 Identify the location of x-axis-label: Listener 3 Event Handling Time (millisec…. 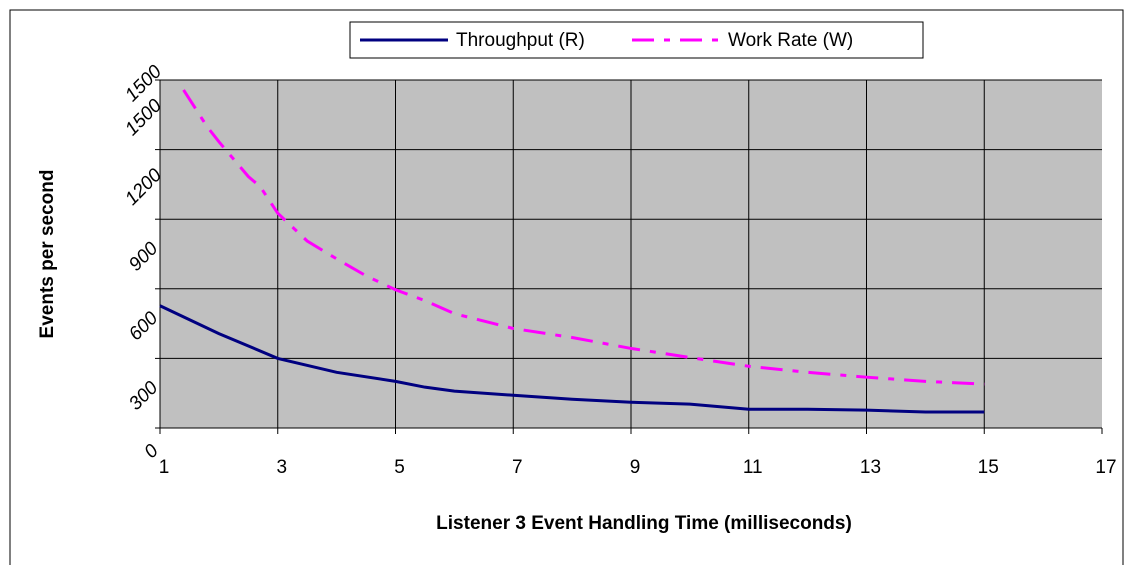
(644, 523).